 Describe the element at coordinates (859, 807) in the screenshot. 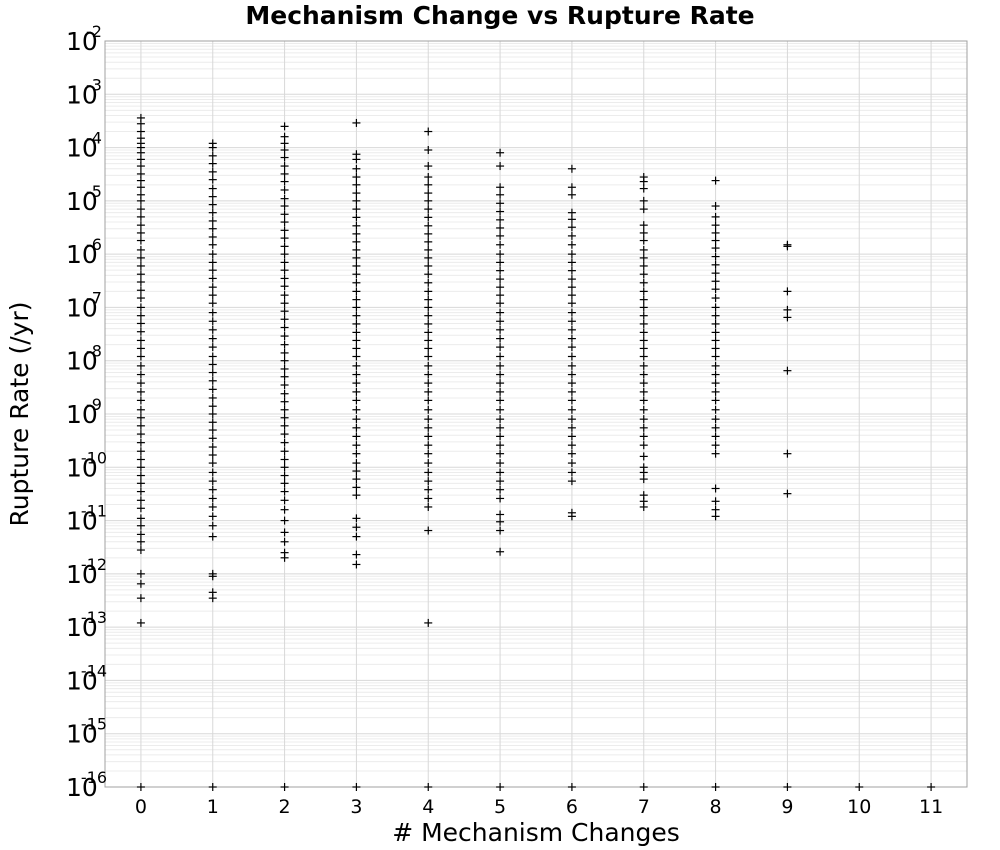

I see `x-tick-label: 10` at that location.